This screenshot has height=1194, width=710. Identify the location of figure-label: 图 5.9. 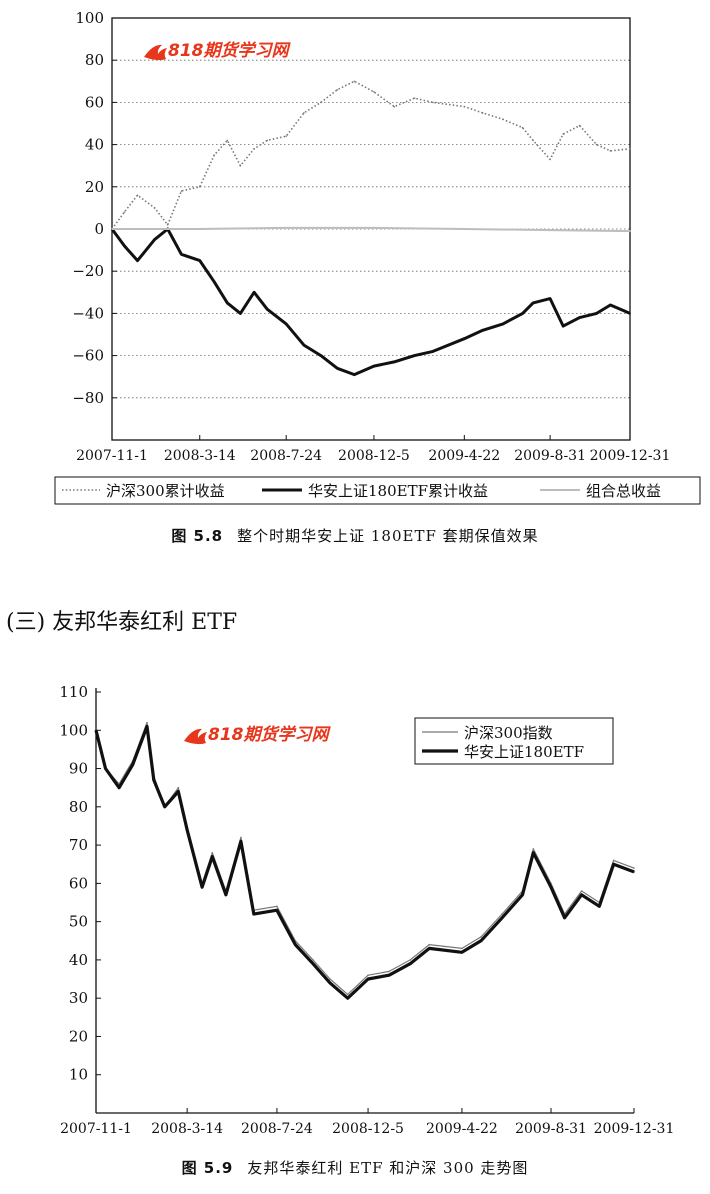
(207, 1168).